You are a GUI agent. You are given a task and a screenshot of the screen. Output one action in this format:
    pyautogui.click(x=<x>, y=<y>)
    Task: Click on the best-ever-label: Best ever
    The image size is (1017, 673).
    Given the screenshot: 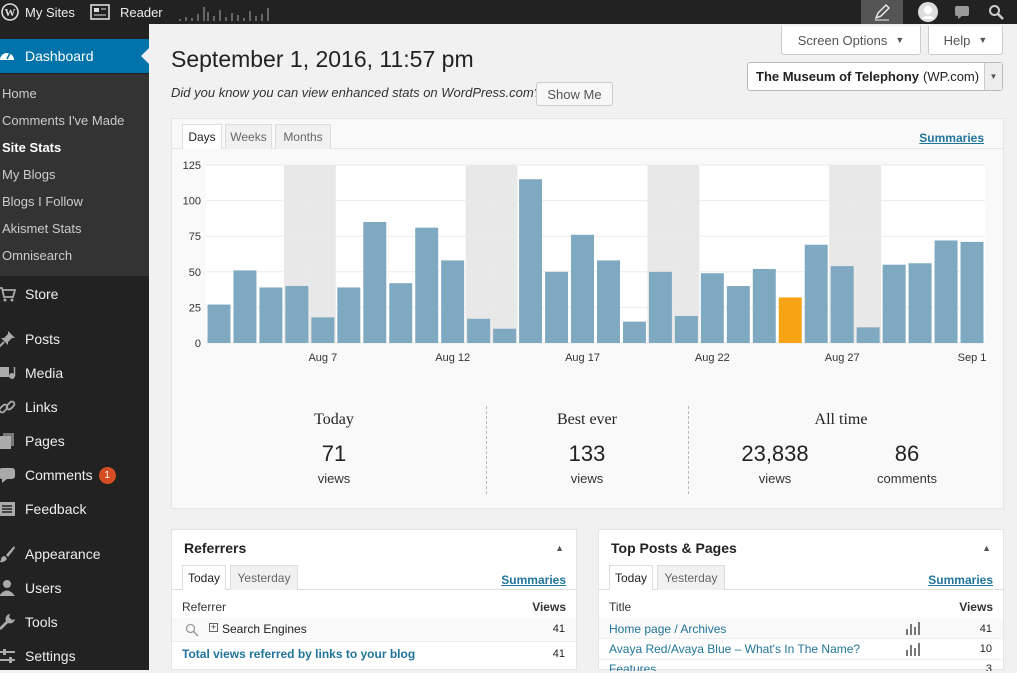 What is the action you would take?
    pyautogui.click(x=587, y=419)
    